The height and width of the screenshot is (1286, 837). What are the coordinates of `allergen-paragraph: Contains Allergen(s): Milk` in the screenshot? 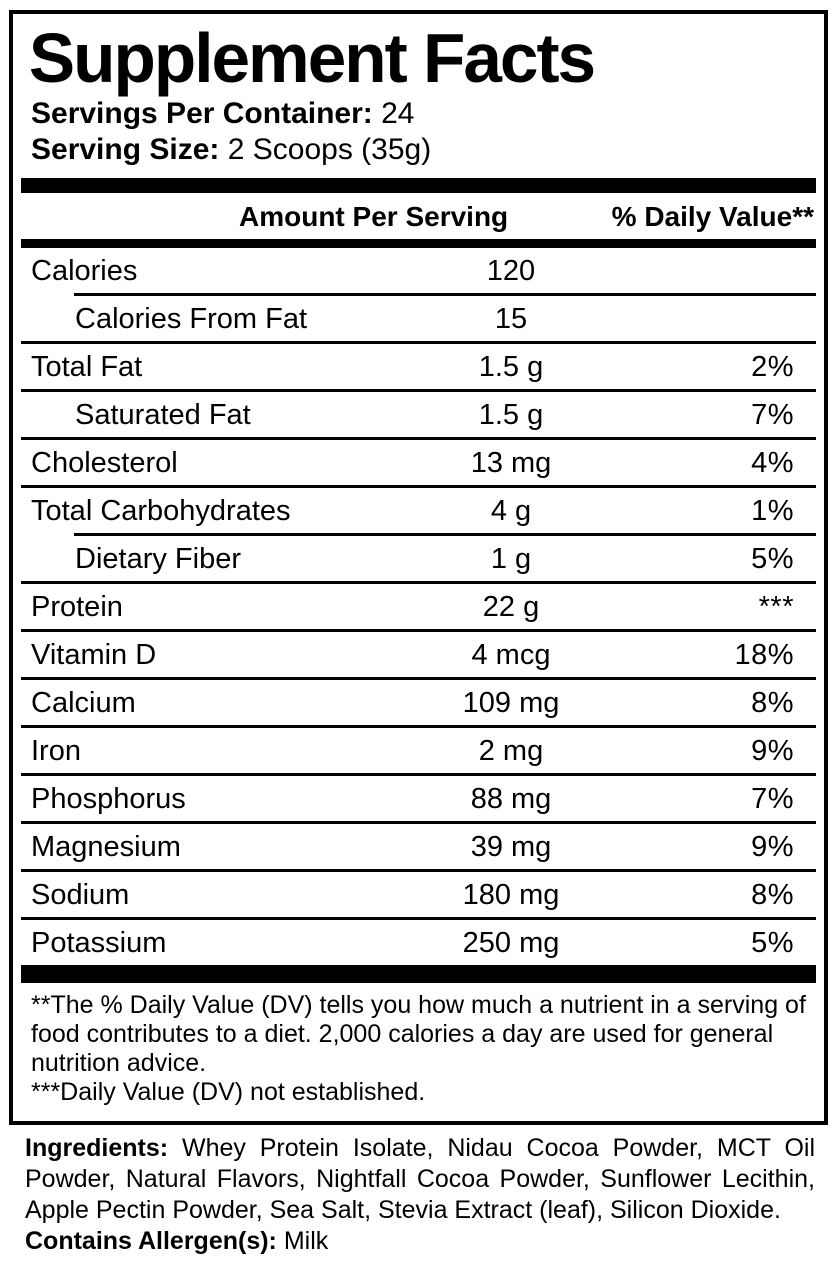 It's located at (420, 1241).